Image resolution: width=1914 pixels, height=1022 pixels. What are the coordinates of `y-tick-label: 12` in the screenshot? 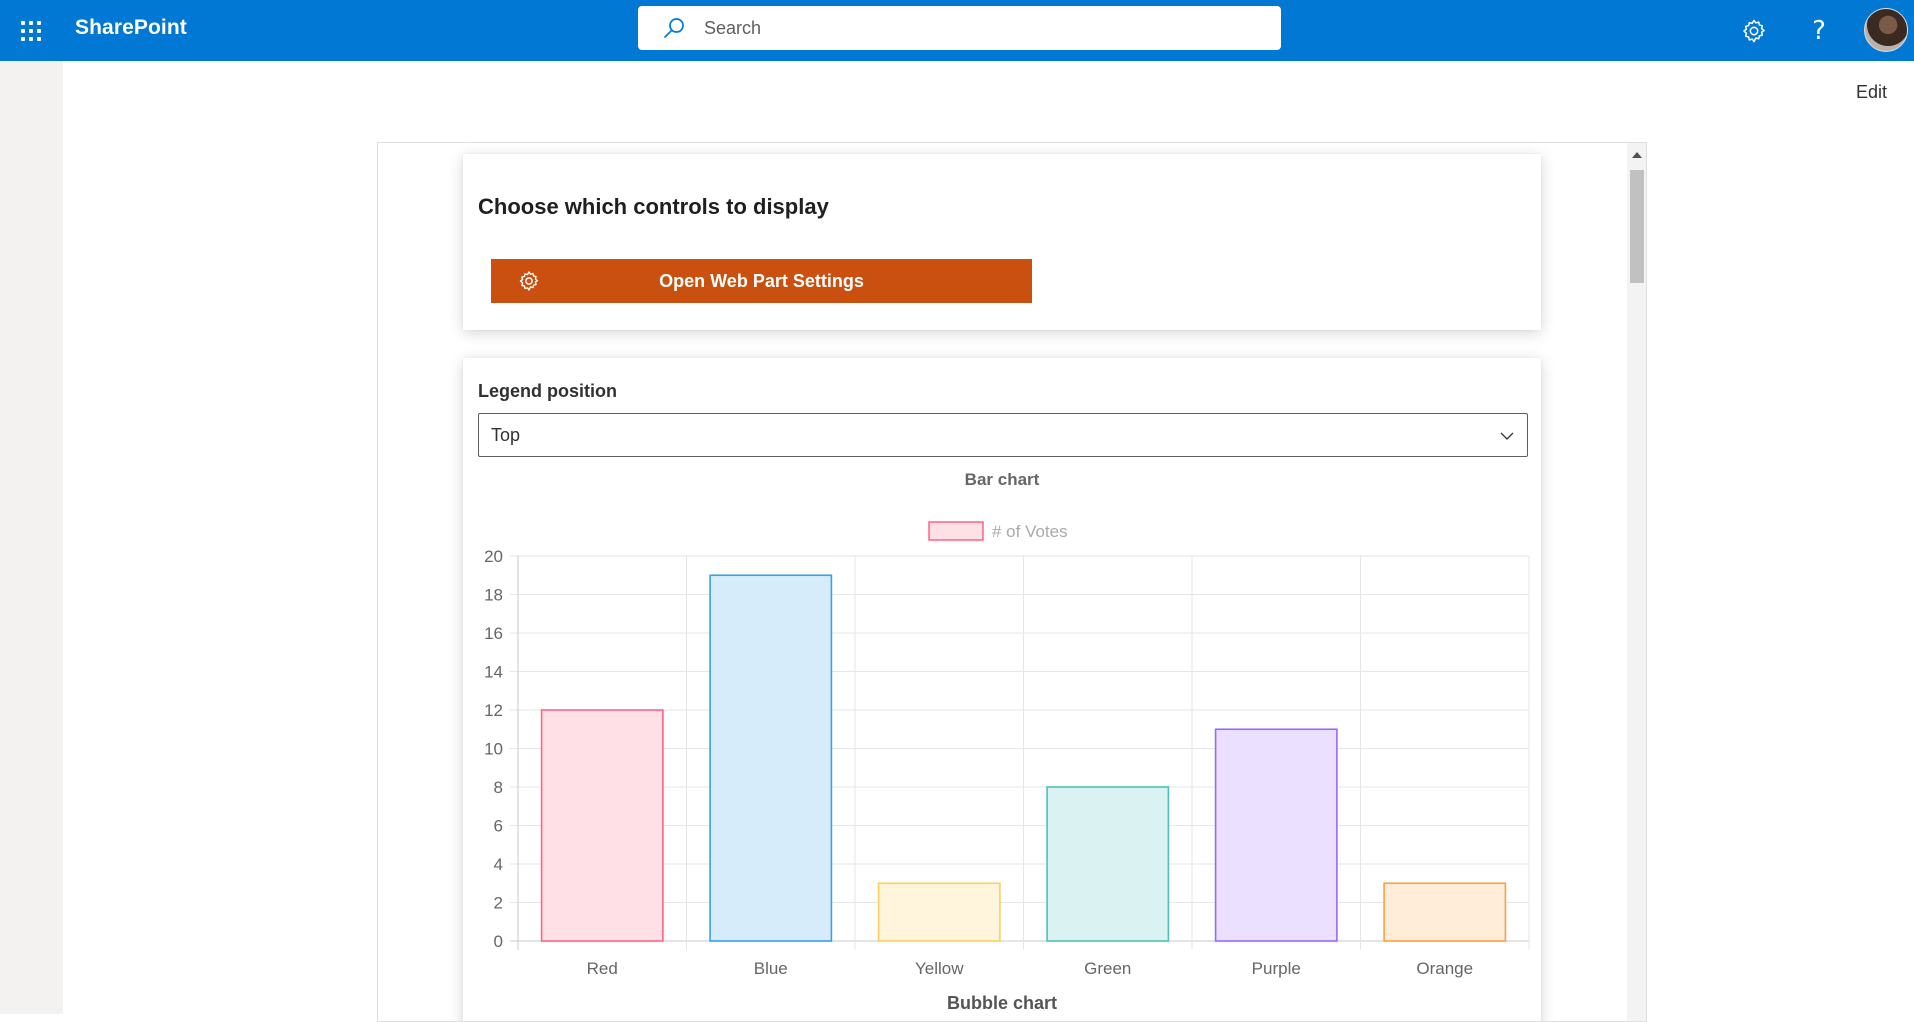 It's located at (493, 710).